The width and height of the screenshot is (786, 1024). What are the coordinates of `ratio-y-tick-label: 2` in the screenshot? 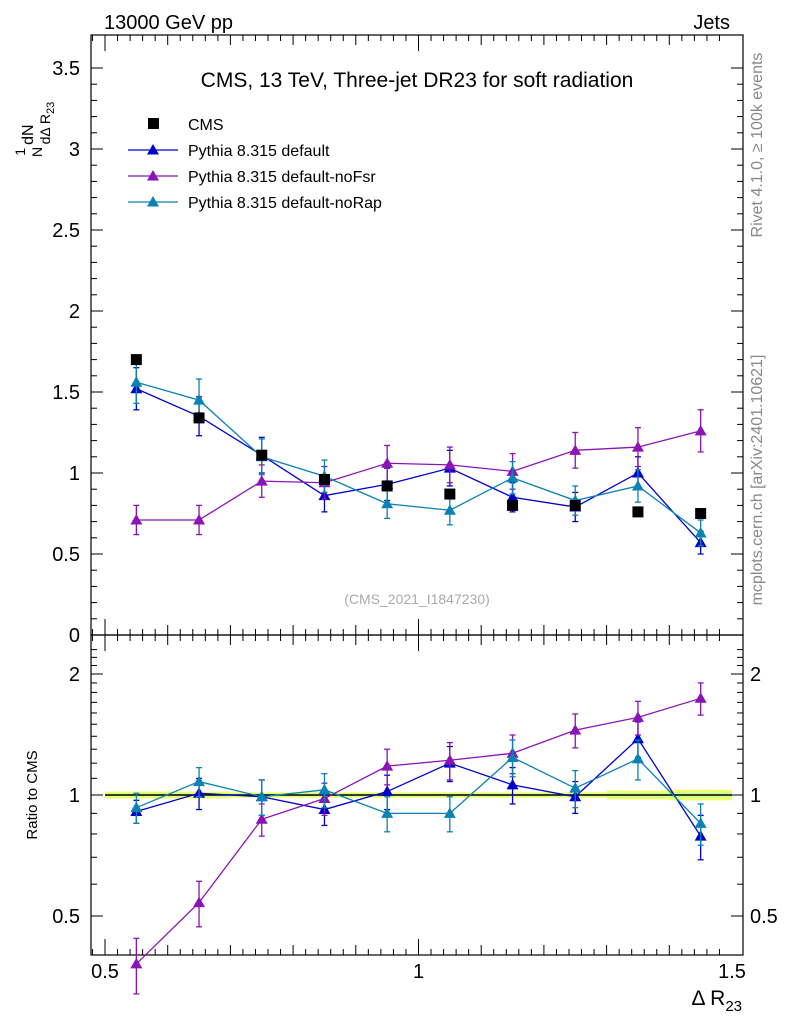 It's located at (74, 675).